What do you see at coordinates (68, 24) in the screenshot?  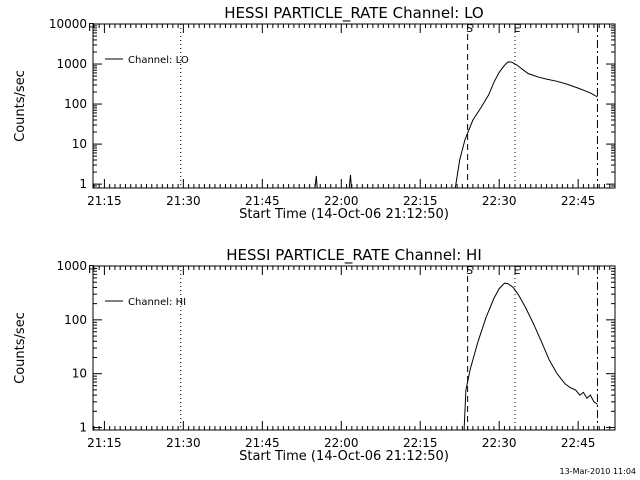 I see `y-tick-label: 10000` at bounding box center [68, 24].